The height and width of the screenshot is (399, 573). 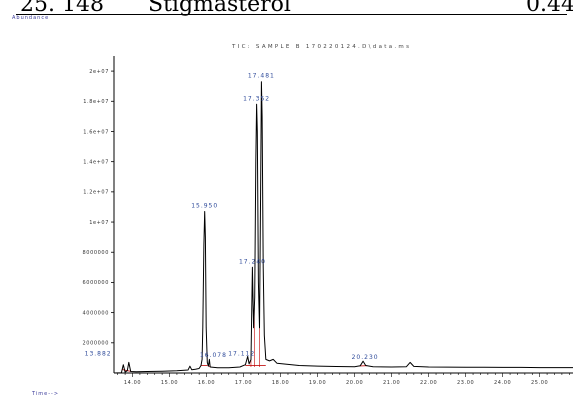 What do you see at coordinates (204, 205) in the screenshot?
I see `peak-label: 15.950` at bounding box center [204, 205].